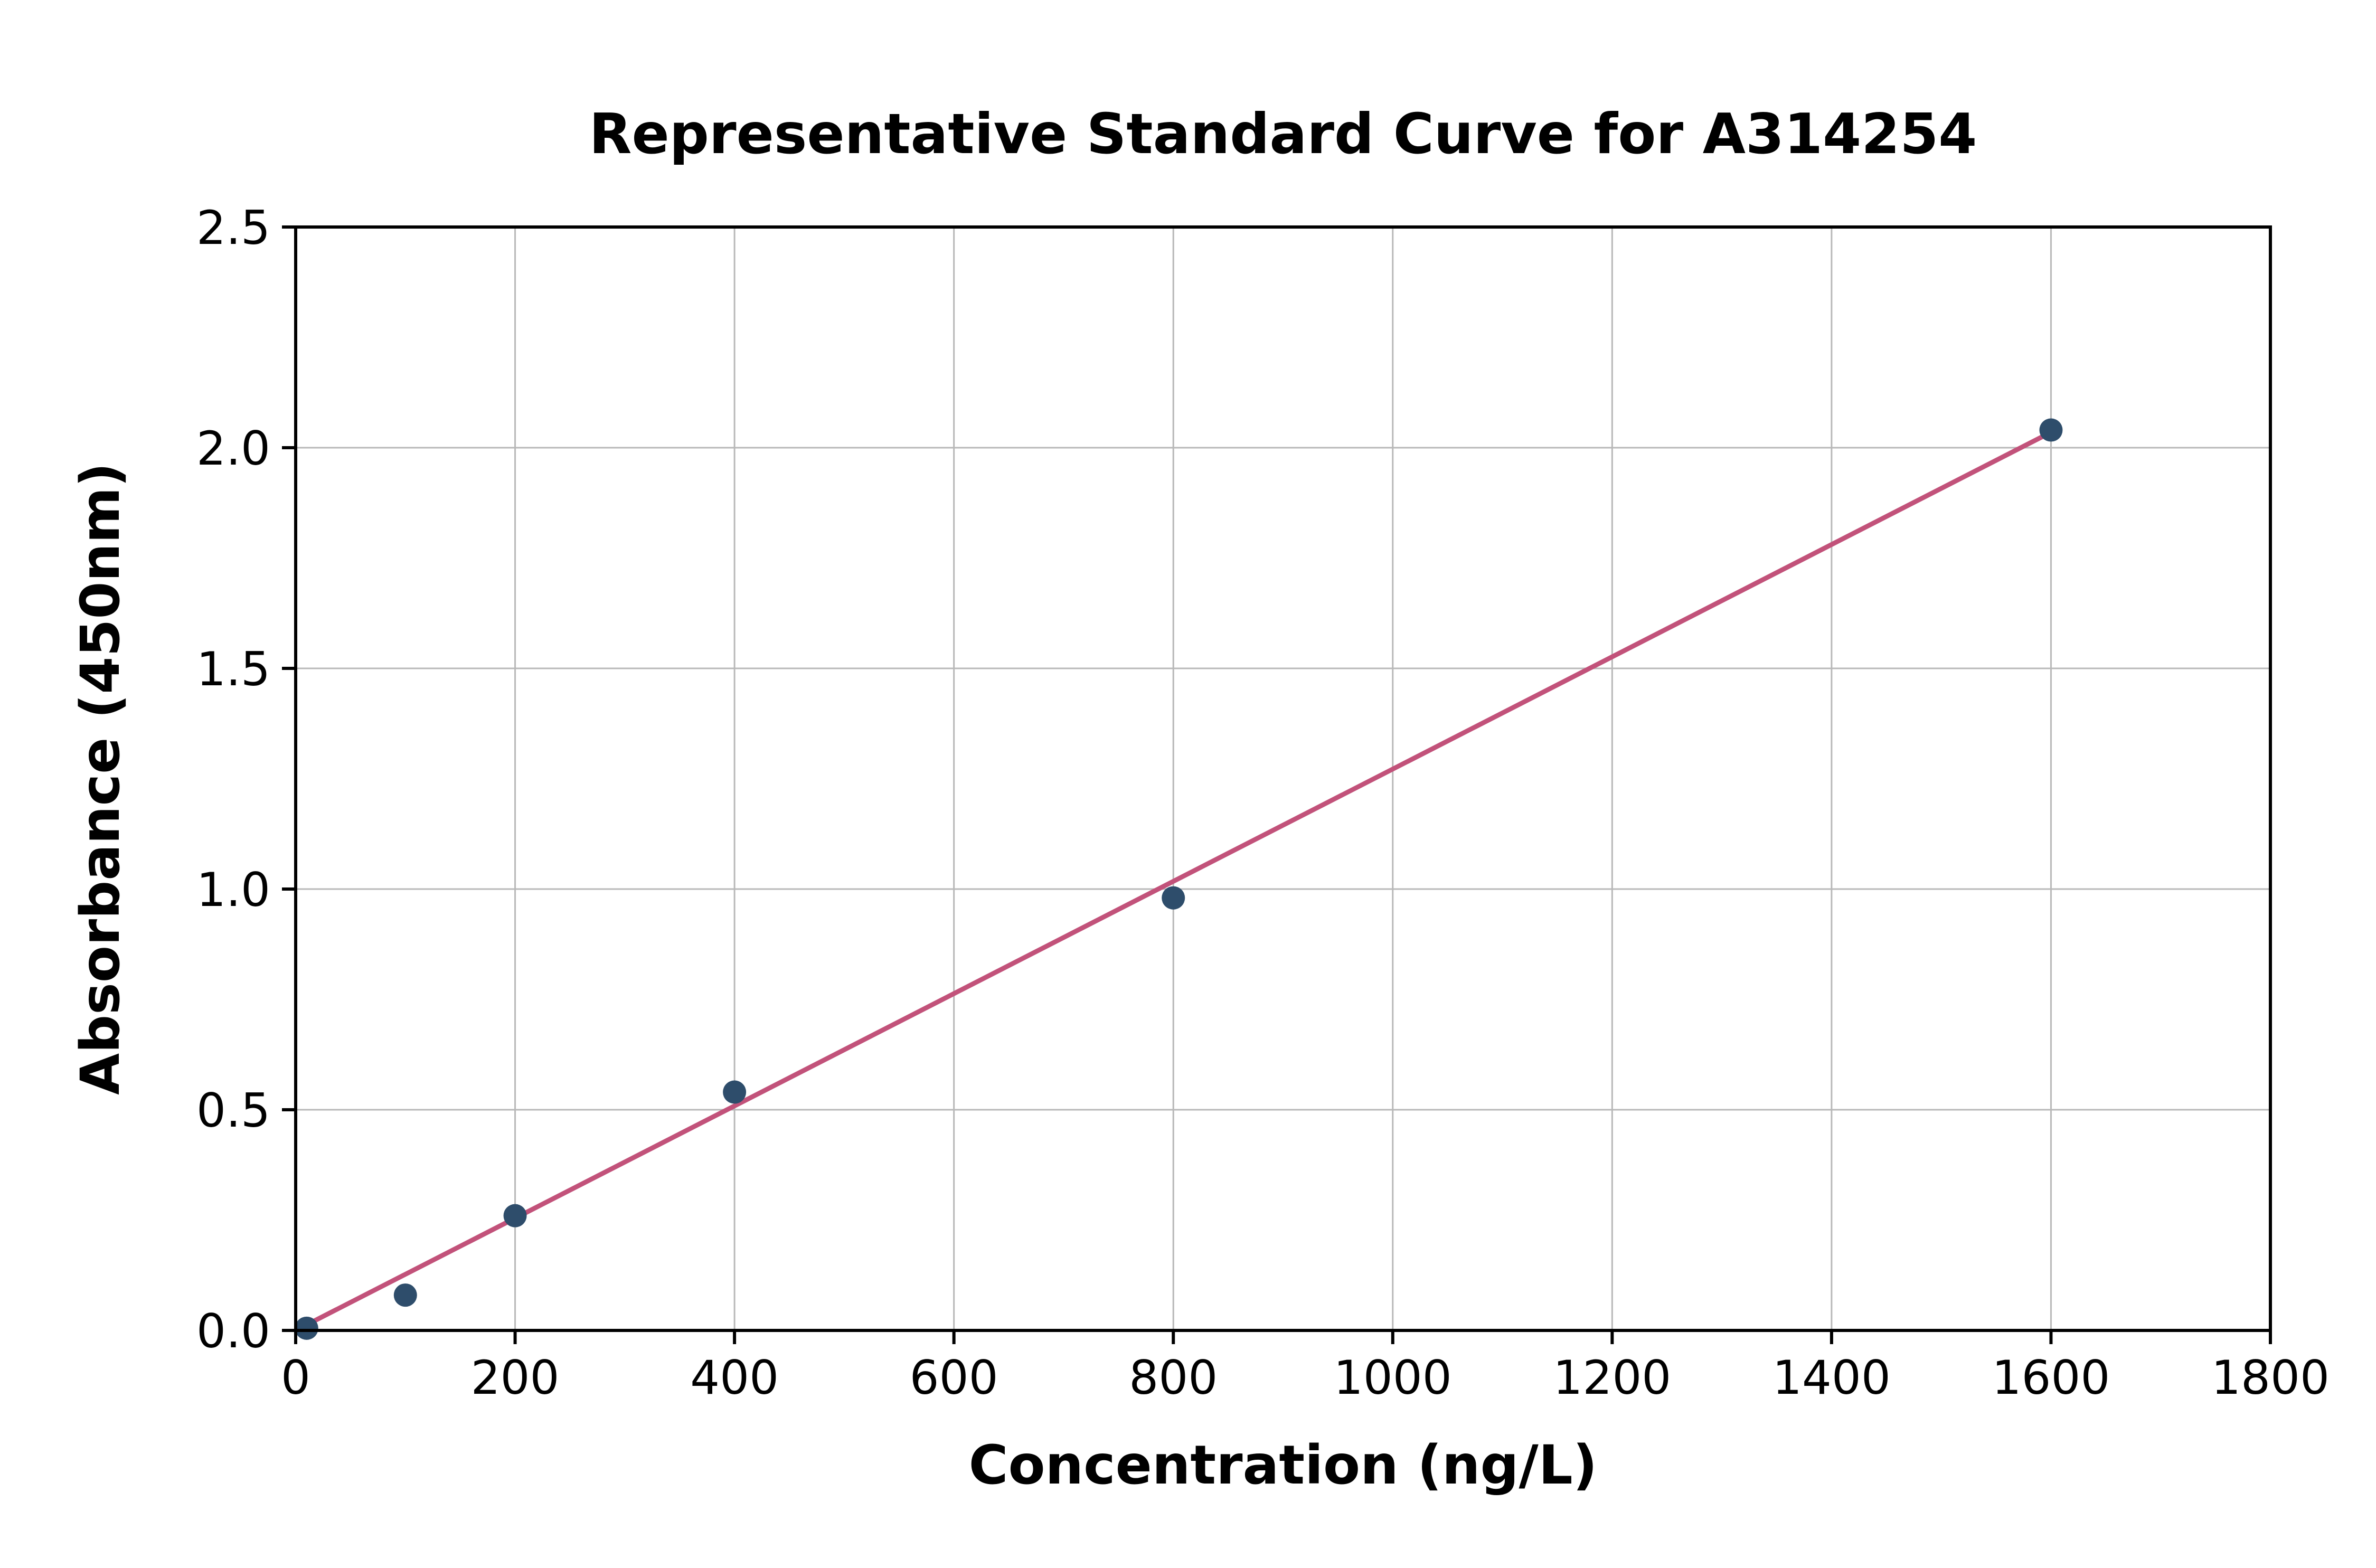 The width and height of the screenshot is (2376, 1568). I want to click on x-tick-label: 1400, so click(1831, 1377).